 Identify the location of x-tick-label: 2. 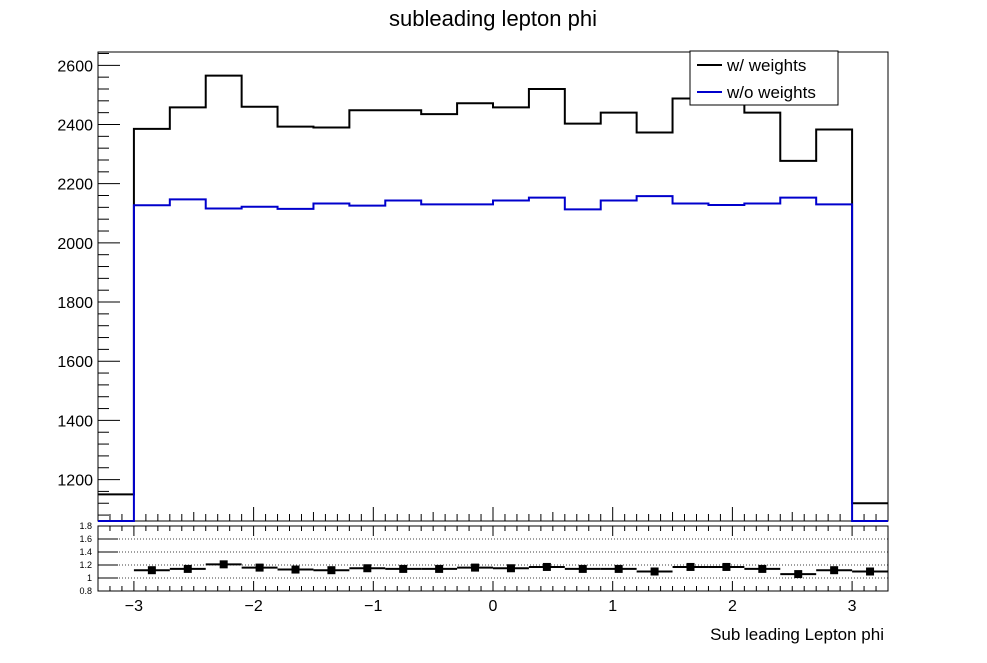
(732, 606).